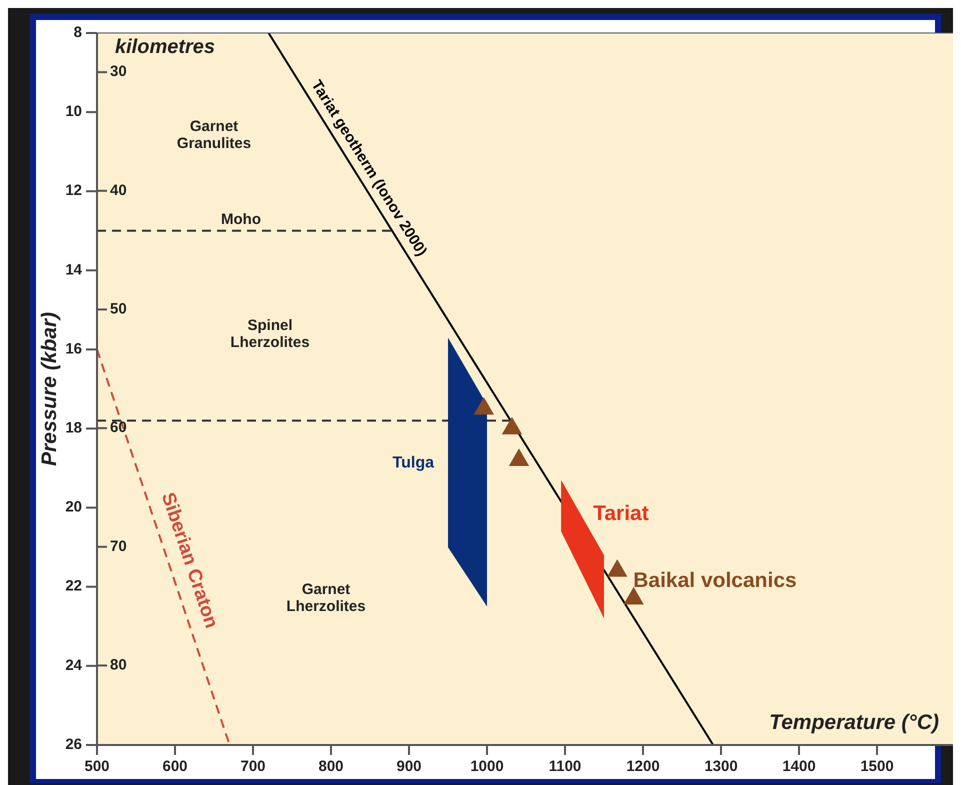 The image size is (961, 785). What do you see at coordinates (854, 722) in the screenshot?
I see `x-axis-title: Temperature (°C)` at bounding box center [854, 722].